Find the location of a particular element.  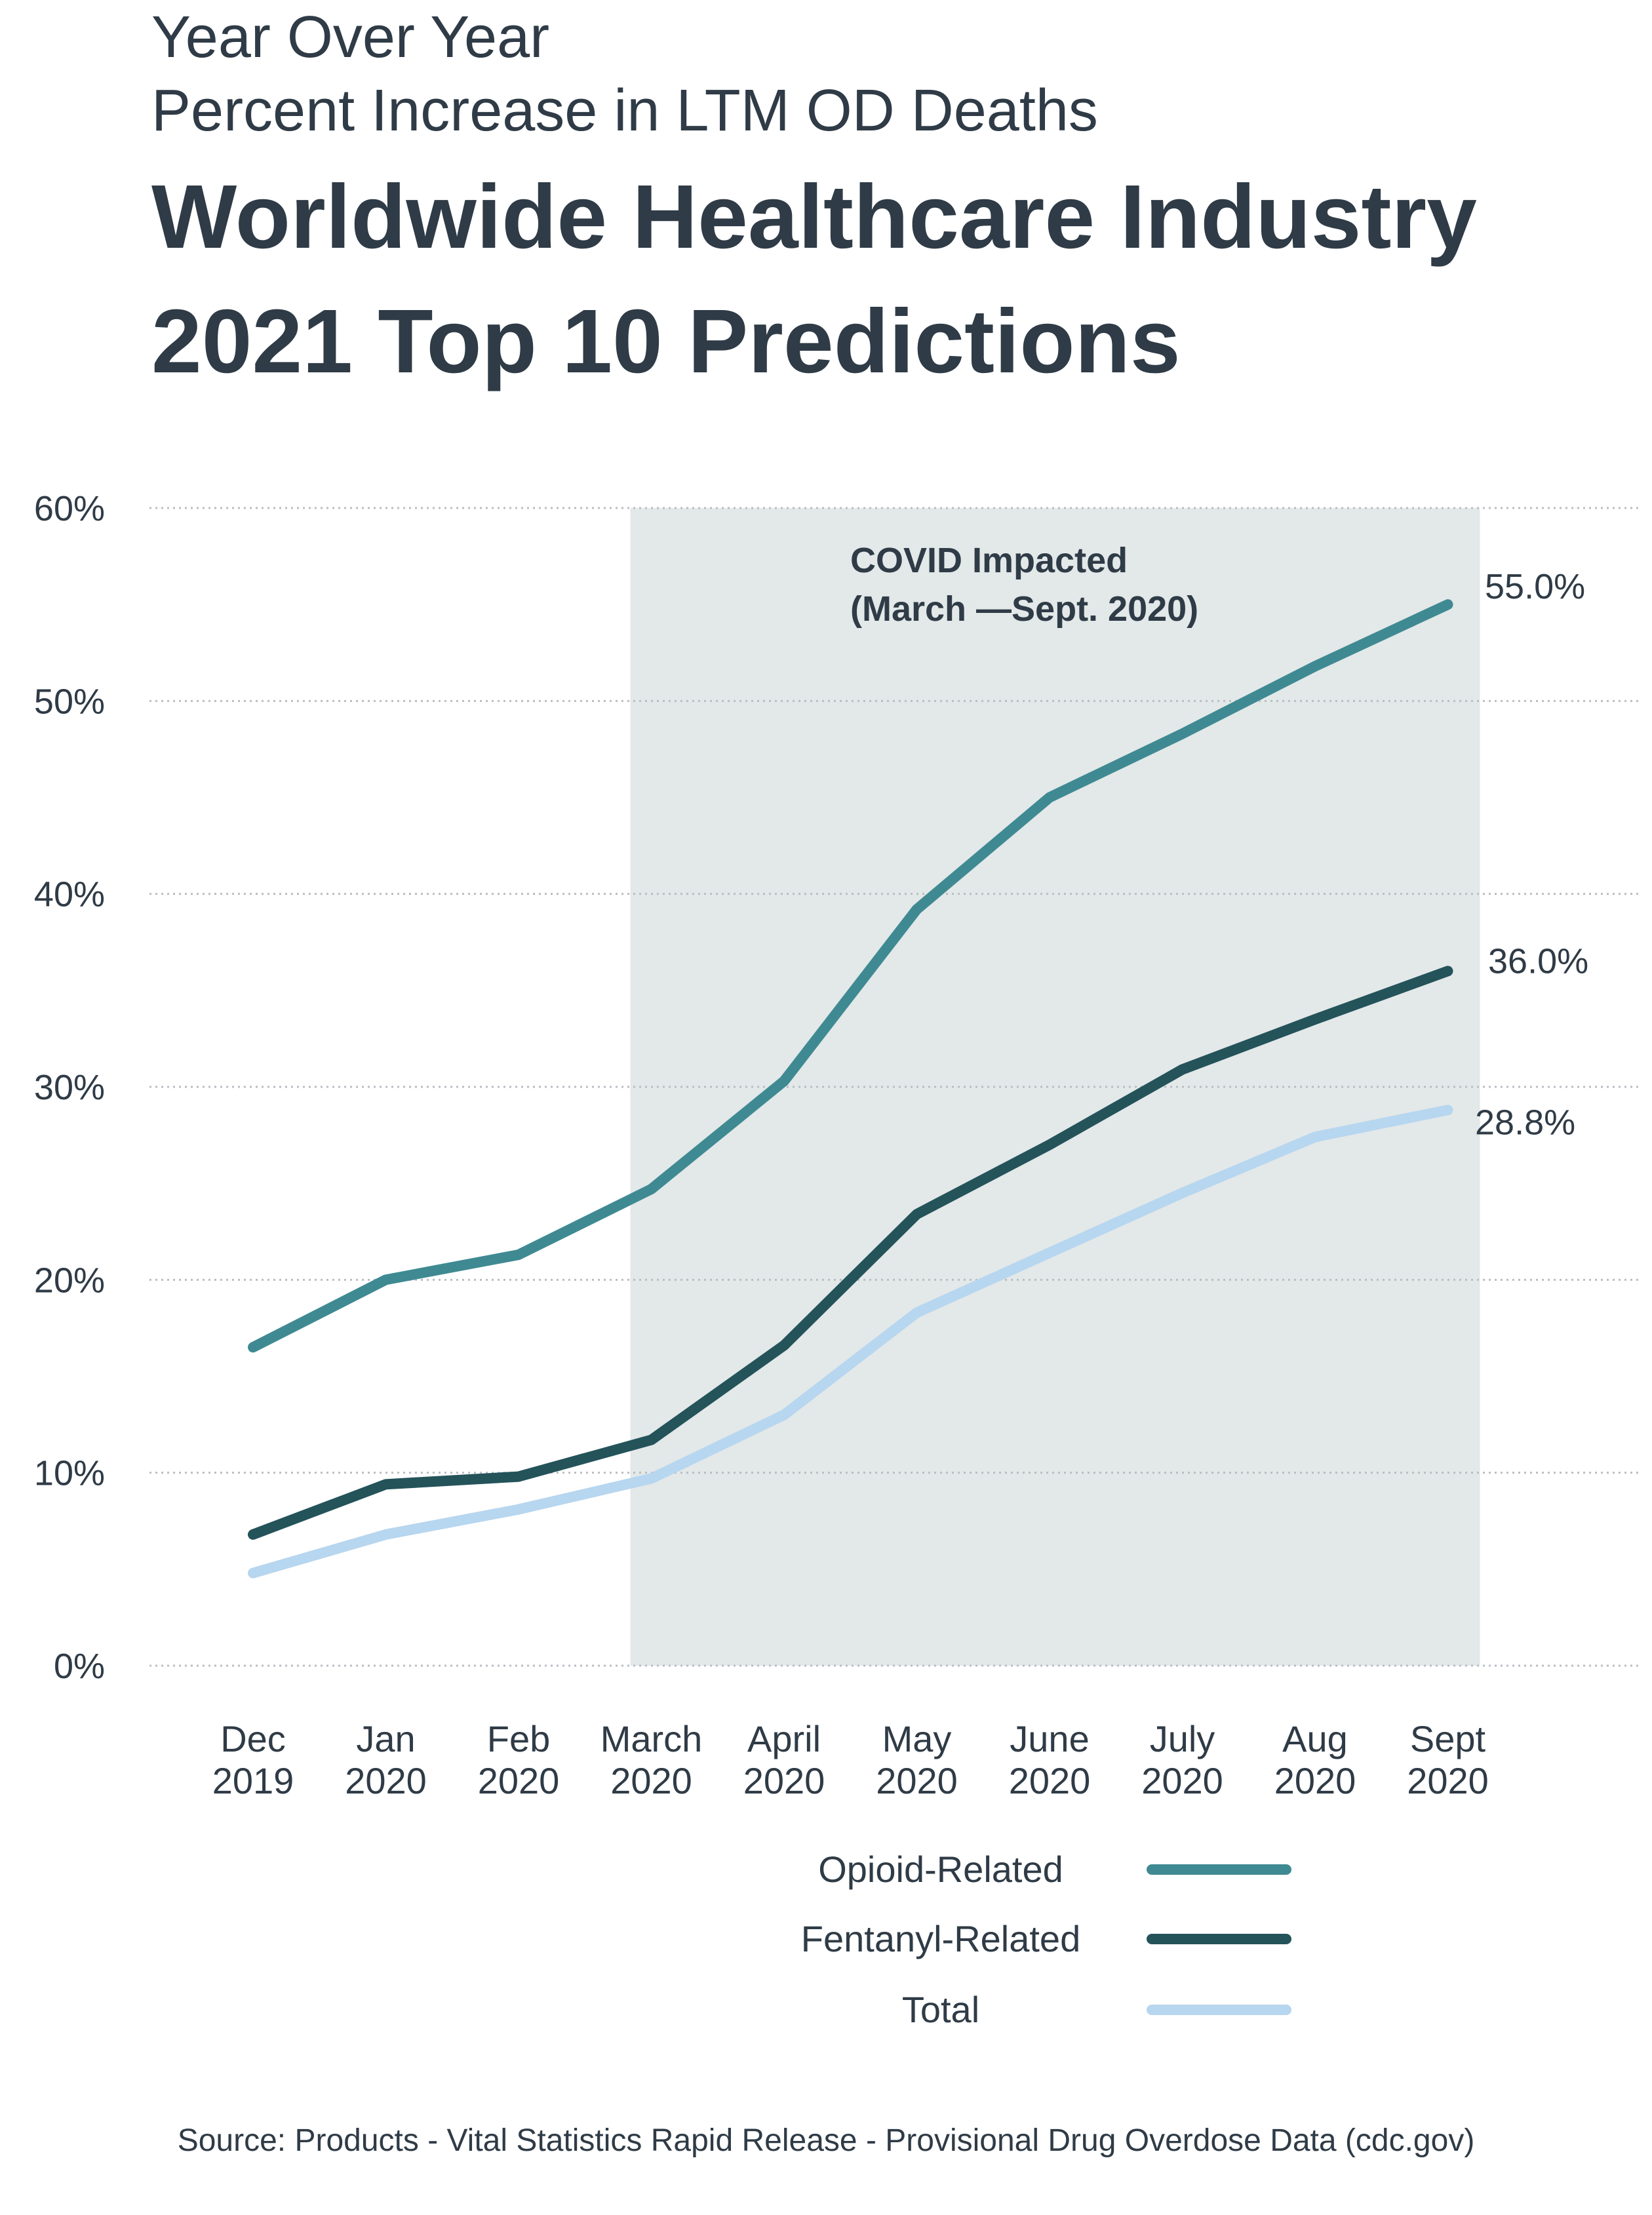

x-tick-label: 2019 is located at coordinates (253, 1780).